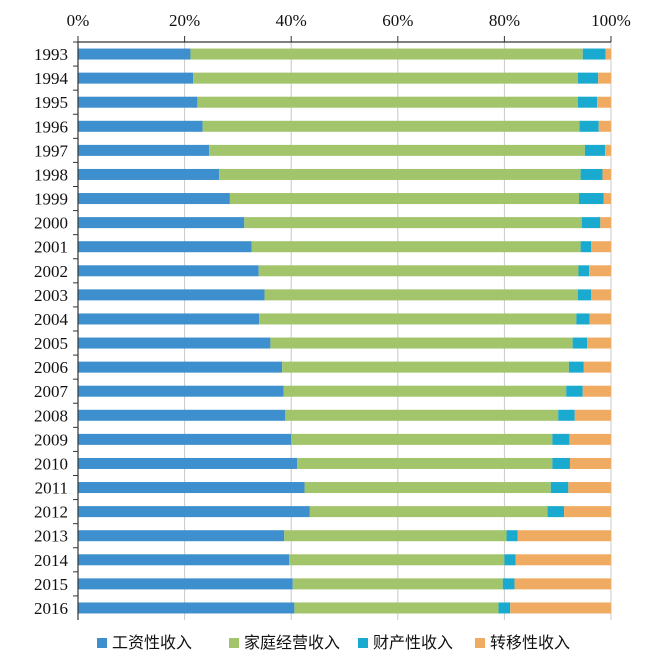 The height and width of the screenshot is (663, 650). Describe the element at coordinates (349, 26) in the screenshot. I see `x-axis-ticks: 0% 20% 40% 60% 80% 100%` at that location.